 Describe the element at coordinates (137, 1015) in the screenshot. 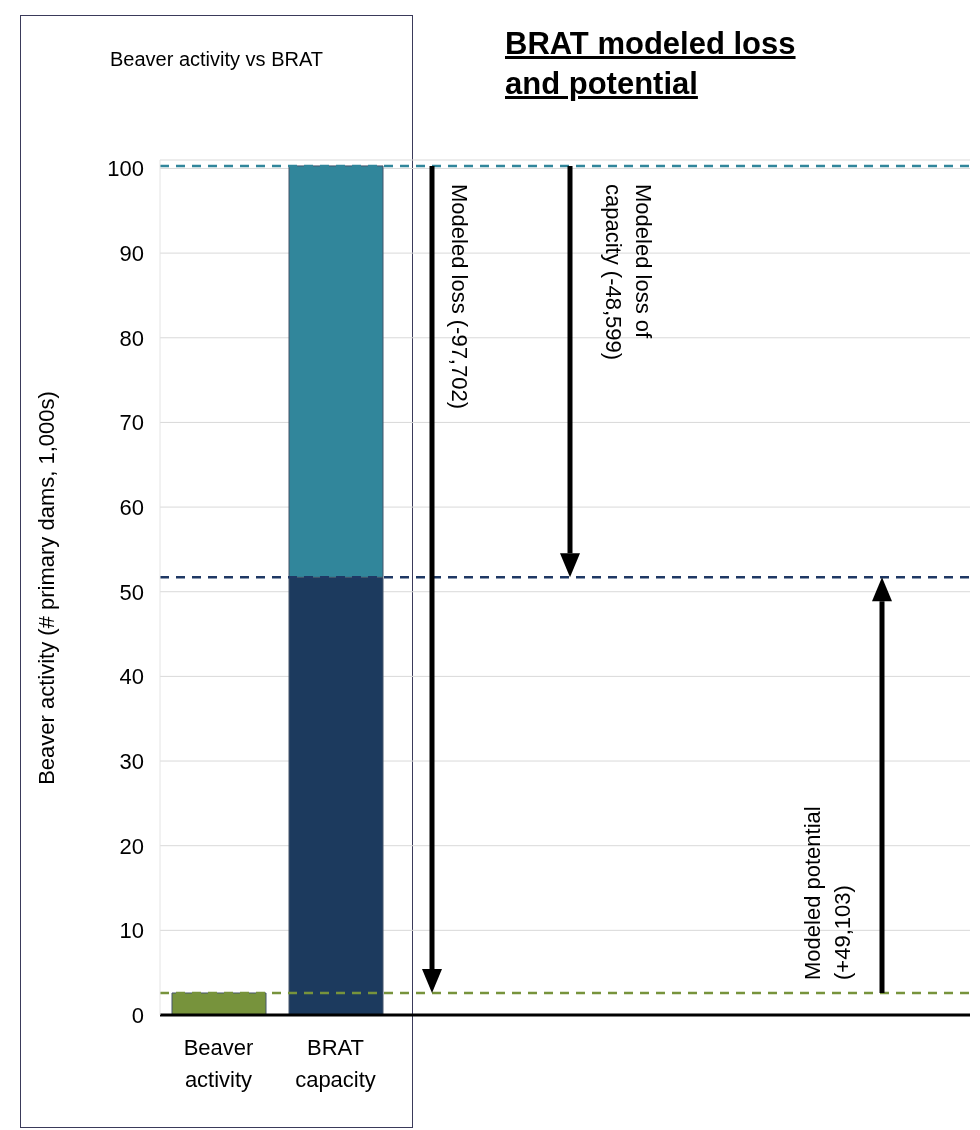

I see `y-tick-label: 0` at that location.